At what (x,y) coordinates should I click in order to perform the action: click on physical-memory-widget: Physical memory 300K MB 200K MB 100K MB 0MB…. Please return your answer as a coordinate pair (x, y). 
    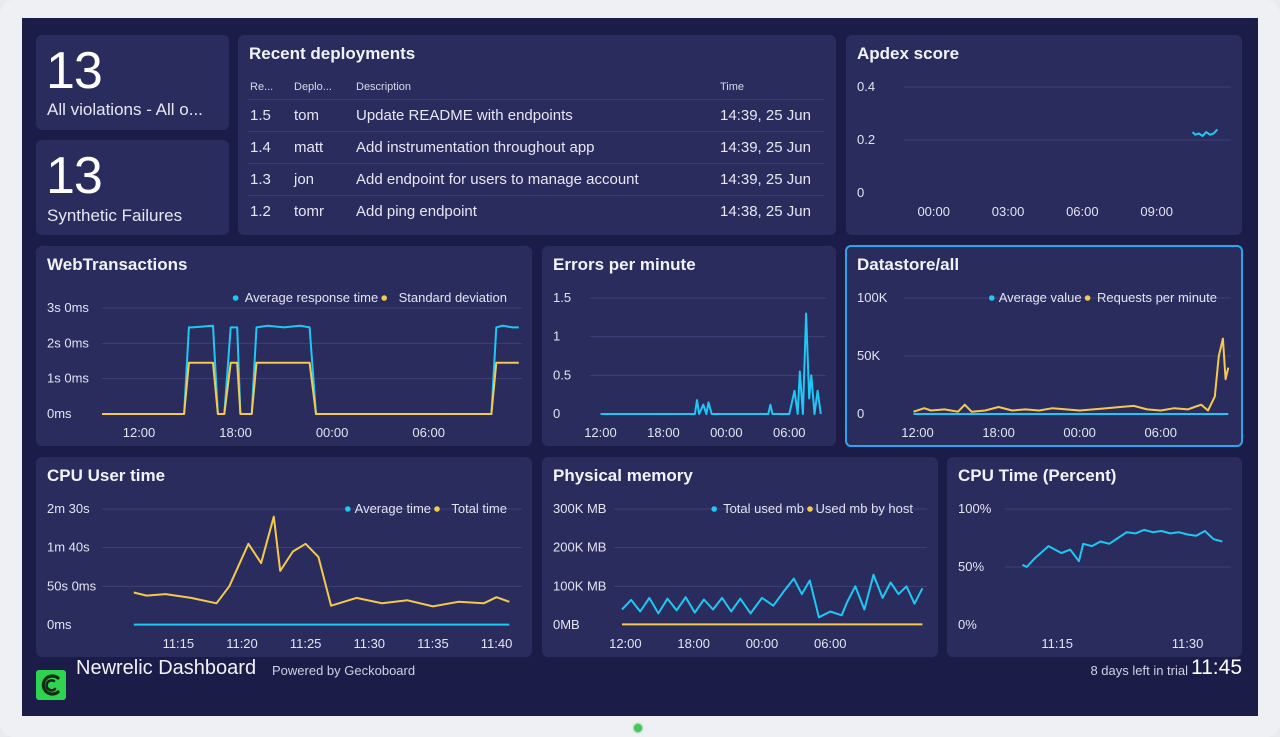
    Looking at the image, I should click on (740, 557).